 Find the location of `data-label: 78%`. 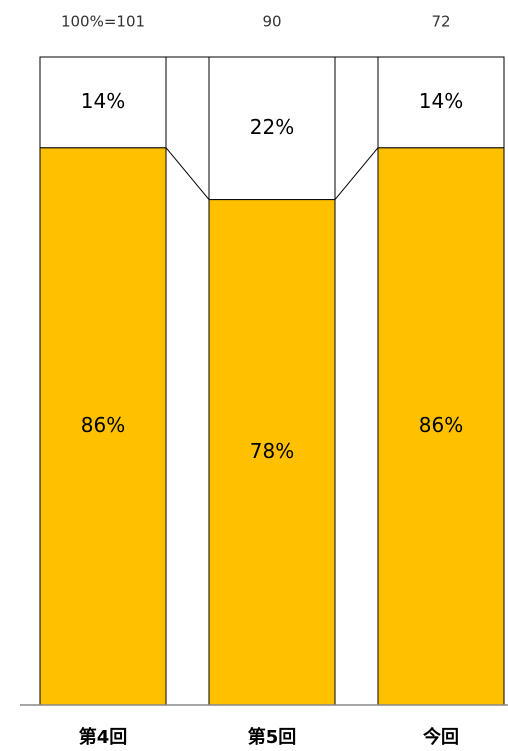

data-label: 78% is located at coordinates (272, 451).